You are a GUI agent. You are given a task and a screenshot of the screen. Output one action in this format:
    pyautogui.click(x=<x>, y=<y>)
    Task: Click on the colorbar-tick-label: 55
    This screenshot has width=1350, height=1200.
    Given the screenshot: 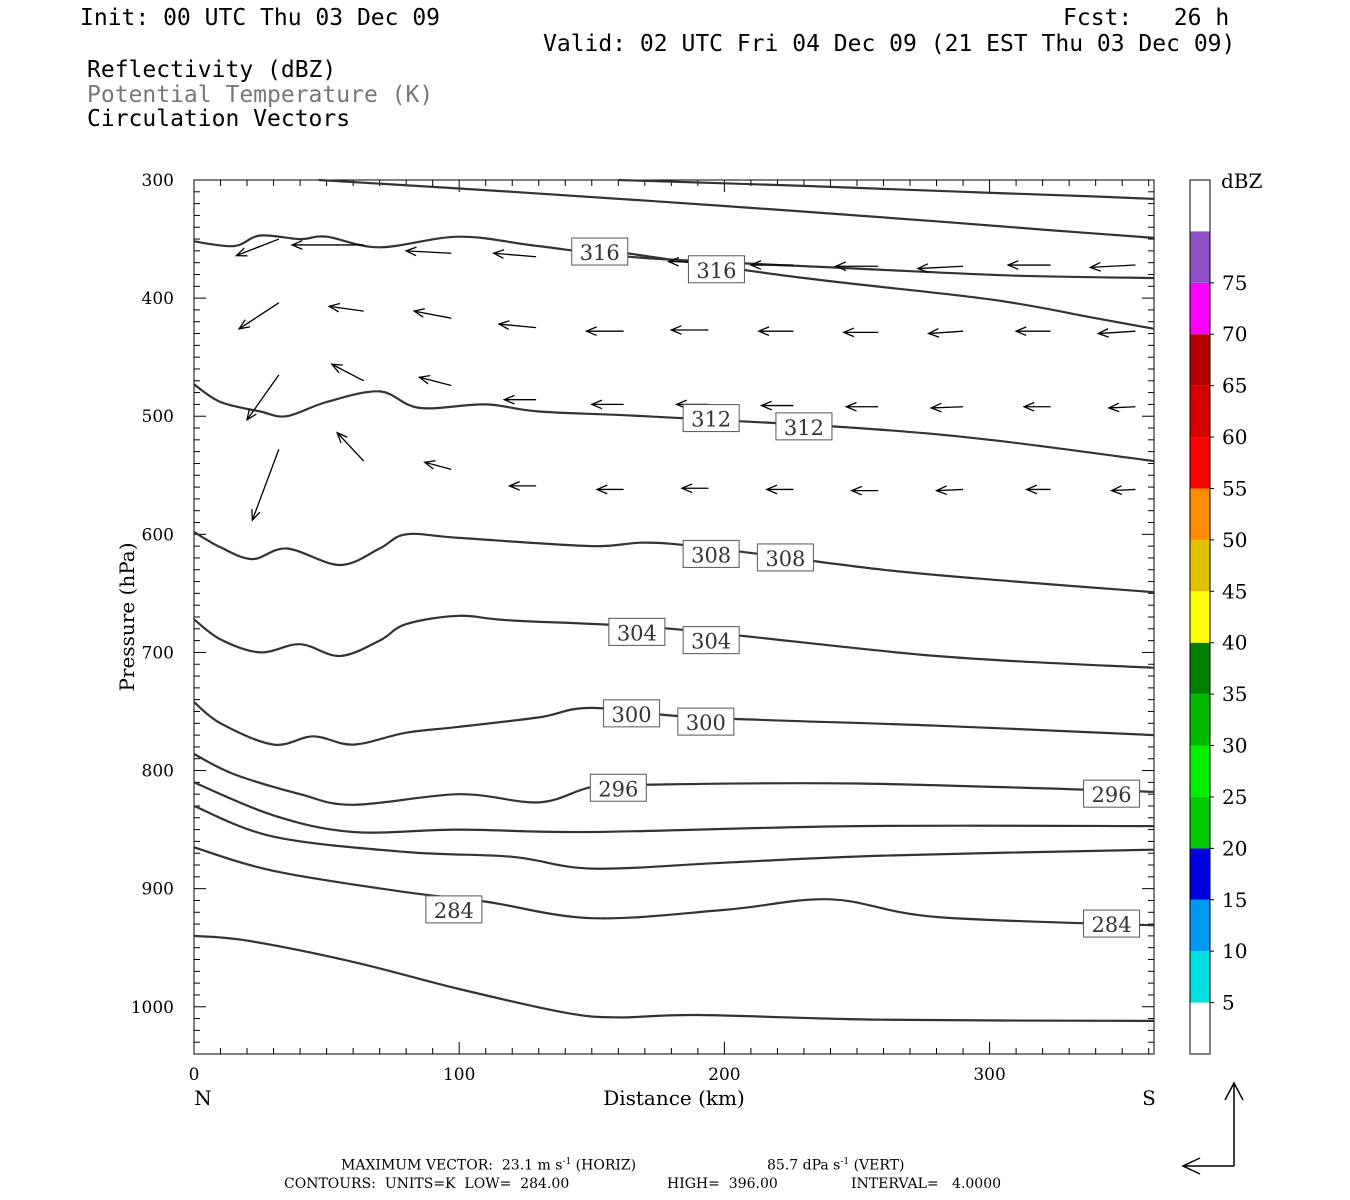 What is the action you would take?
    pyautogui.click(x=1234, y=488)
    